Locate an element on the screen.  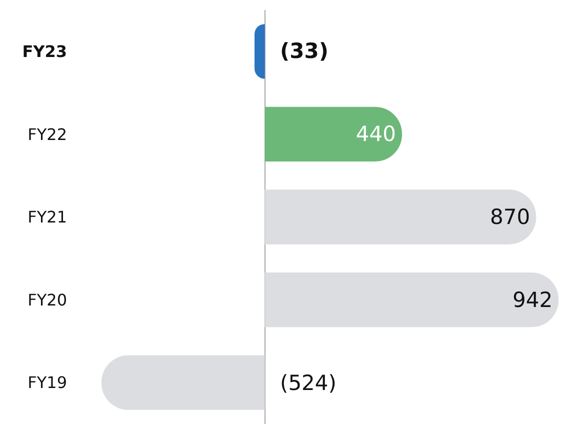
data-label: (33) is located at coordinates (304, 51).